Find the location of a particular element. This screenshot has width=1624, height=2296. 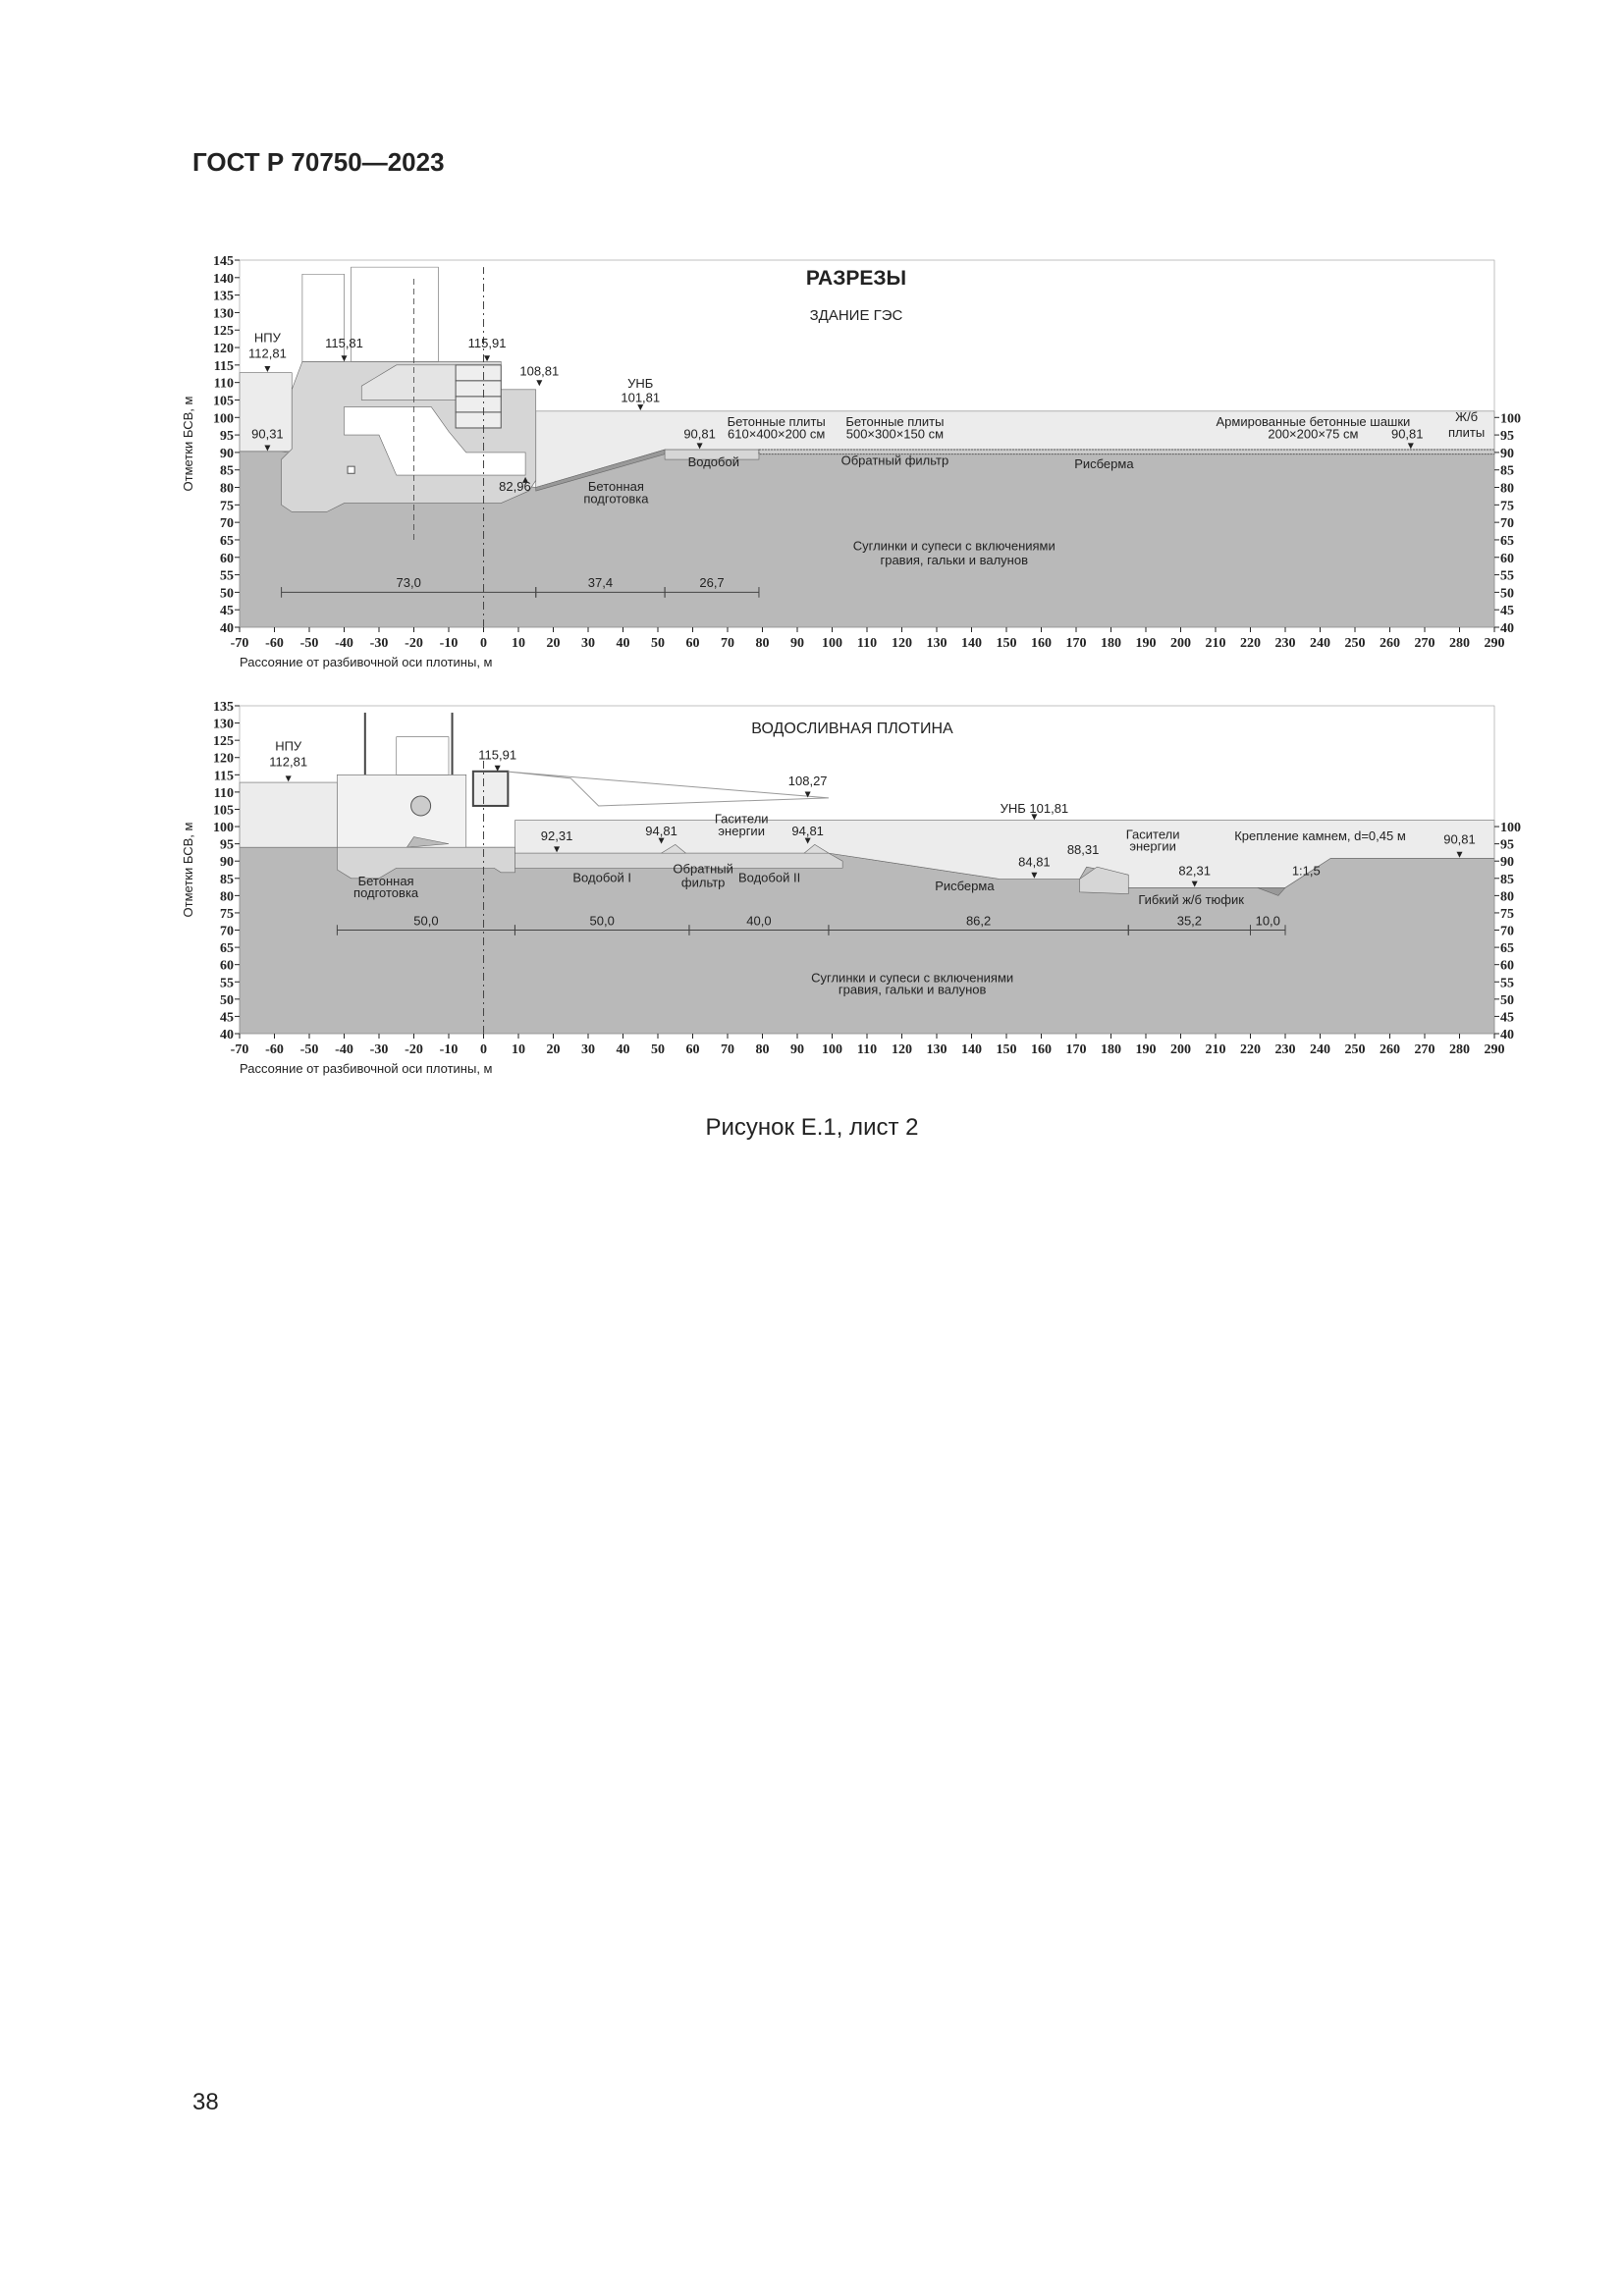

label-tail-wall: 108,81 is located at coordinates (539, 371).